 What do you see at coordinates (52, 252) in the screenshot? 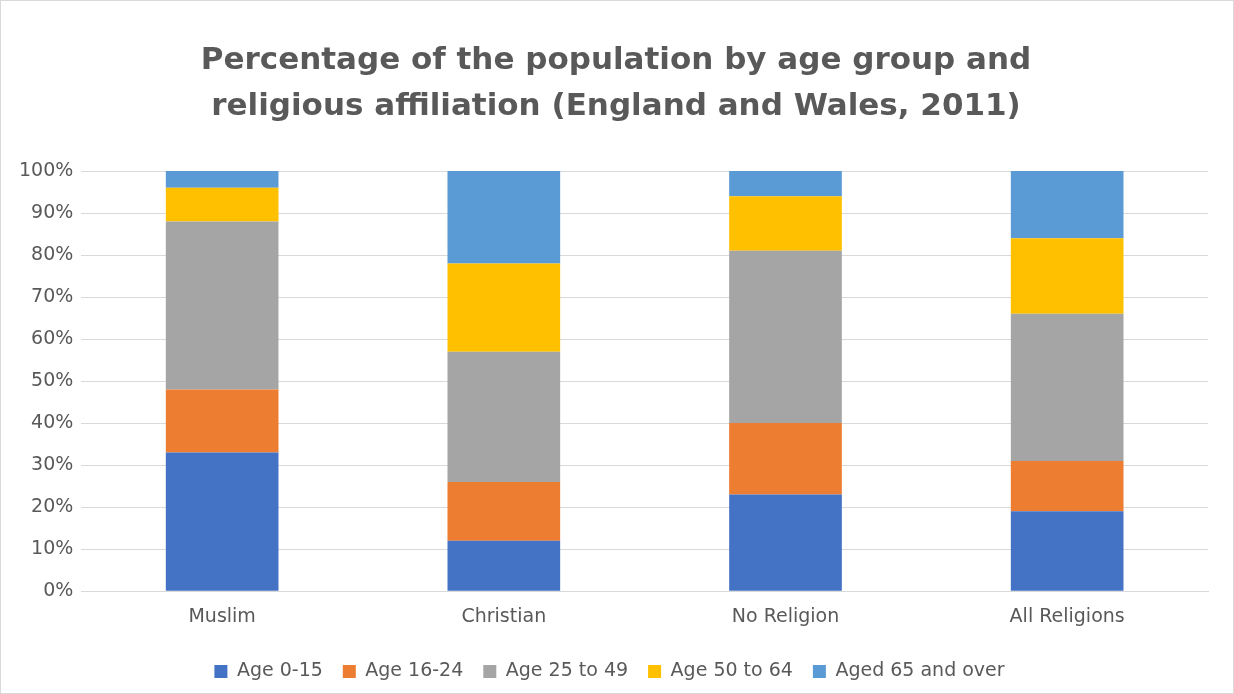
I see `y-tick-label: 80%` at bounding box center [52, 252].